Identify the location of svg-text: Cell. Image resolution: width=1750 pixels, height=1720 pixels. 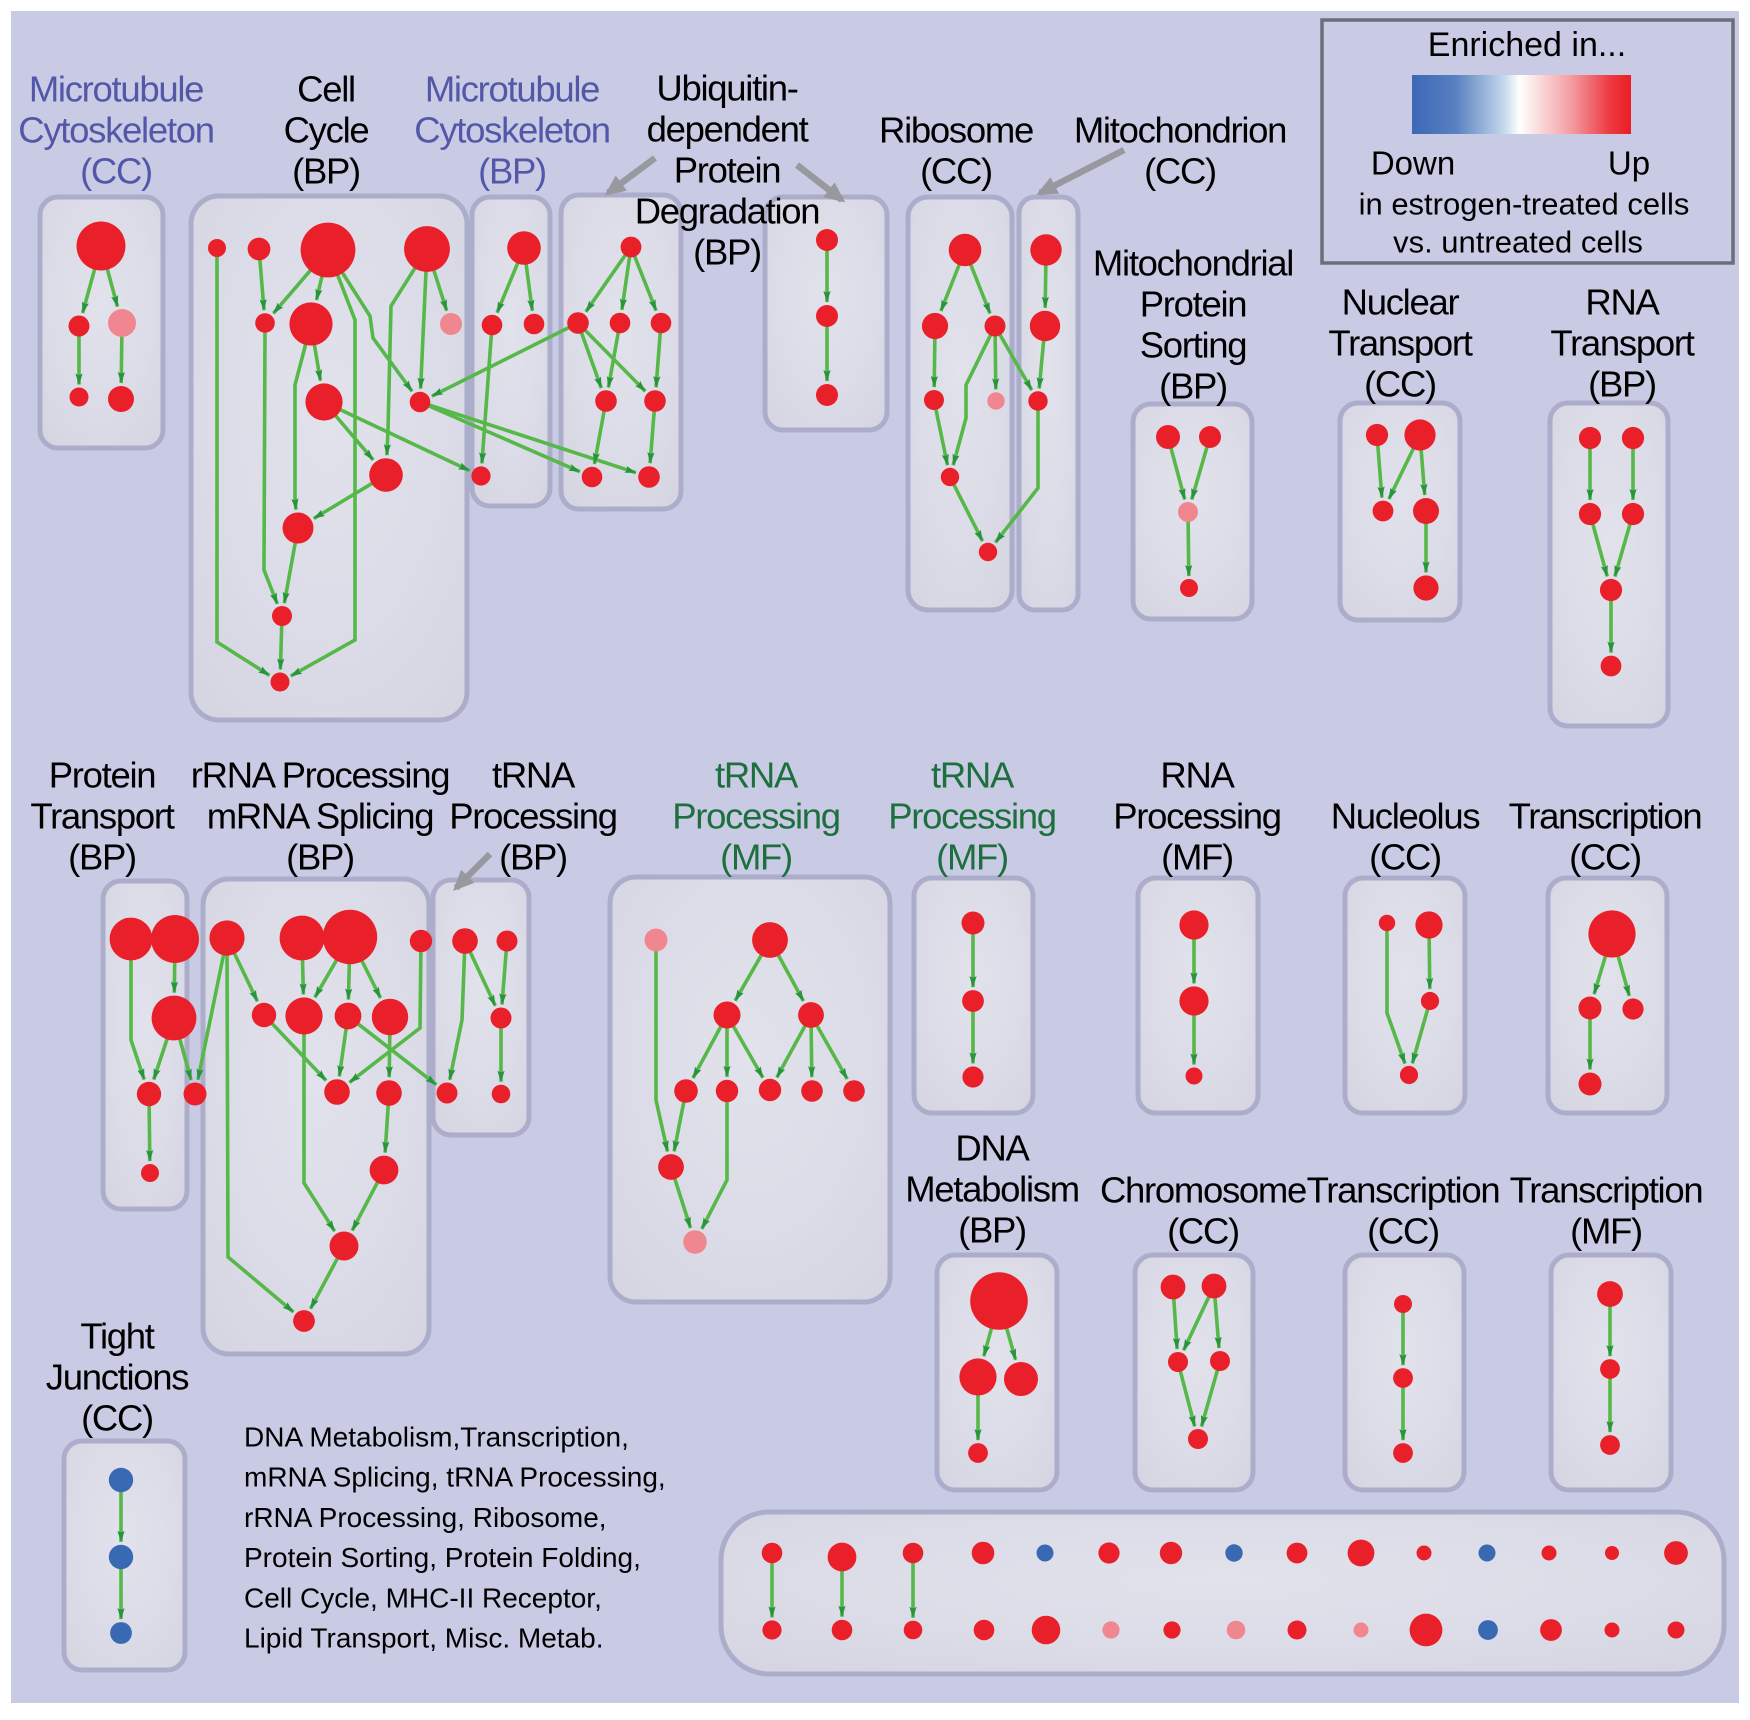
(326, 89).